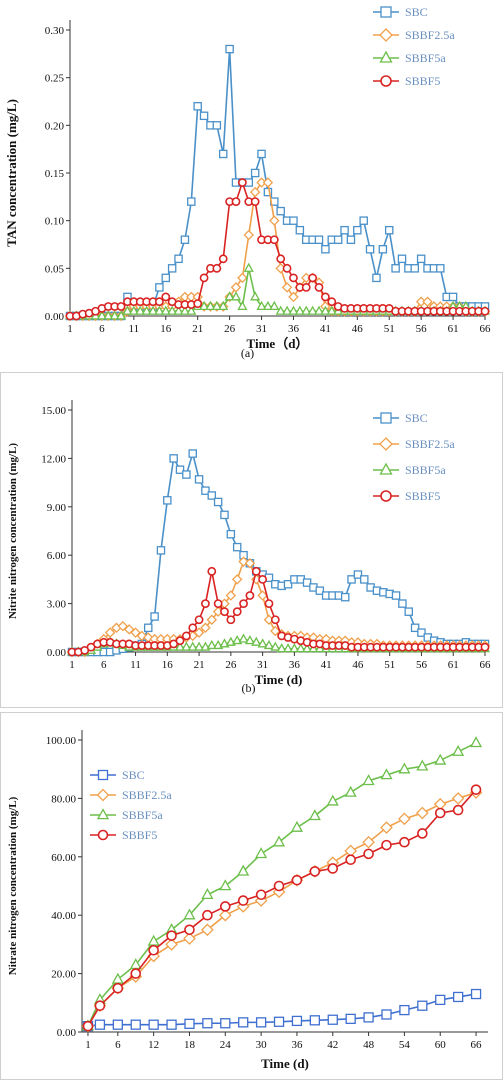  I want to click on x-tick-label: 1, so click(72, 665).